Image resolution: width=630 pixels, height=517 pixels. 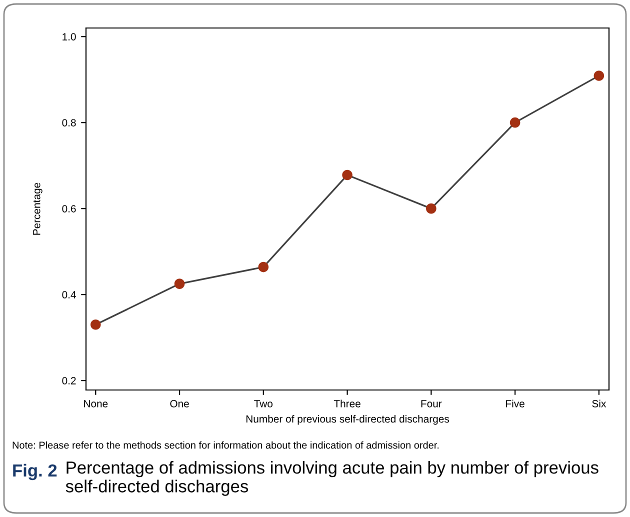 What do you see at coordinates (515, 404) in the screenshot?
I see `x-tick-label: Five` at bounding box center [515, 404].